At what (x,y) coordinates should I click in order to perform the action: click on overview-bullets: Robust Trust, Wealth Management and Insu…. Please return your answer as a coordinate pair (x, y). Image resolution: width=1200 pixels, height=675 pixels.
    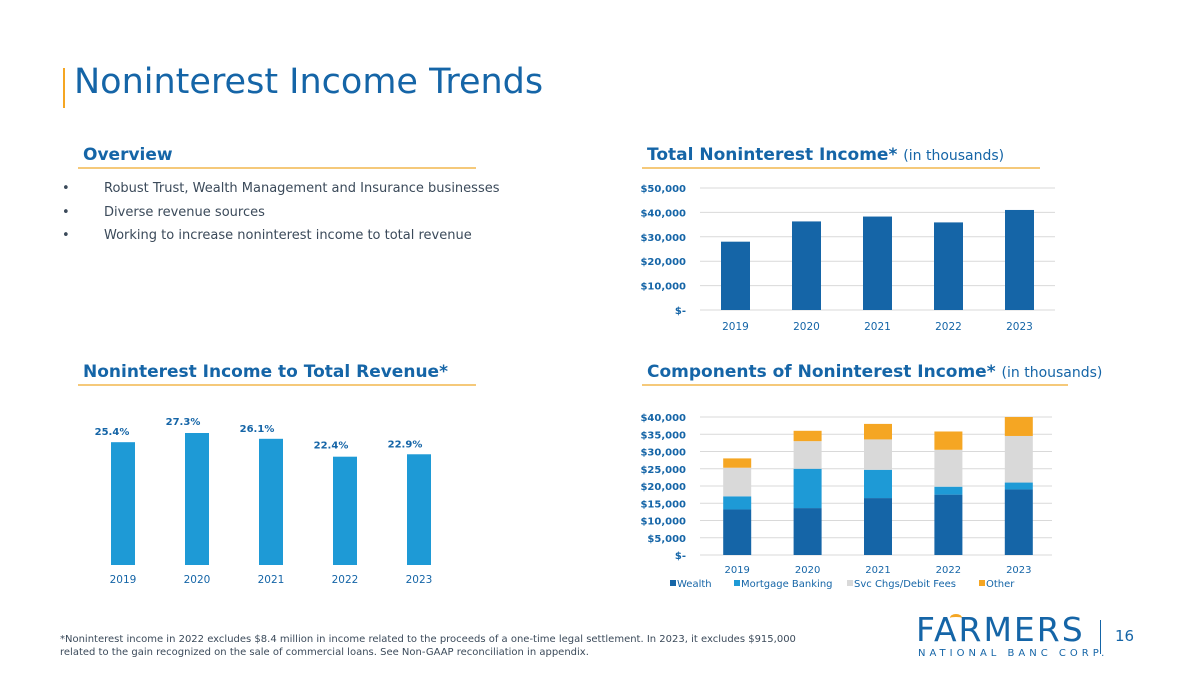
    Looking at the image, I should click on (280, 215).